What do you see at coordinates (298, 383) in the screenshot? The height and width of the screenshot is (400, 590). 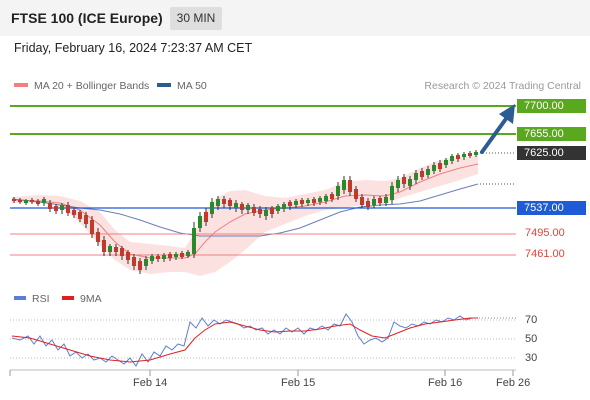 I see `x-label-feb15: Feb 15` at bounding box center [298, 383].